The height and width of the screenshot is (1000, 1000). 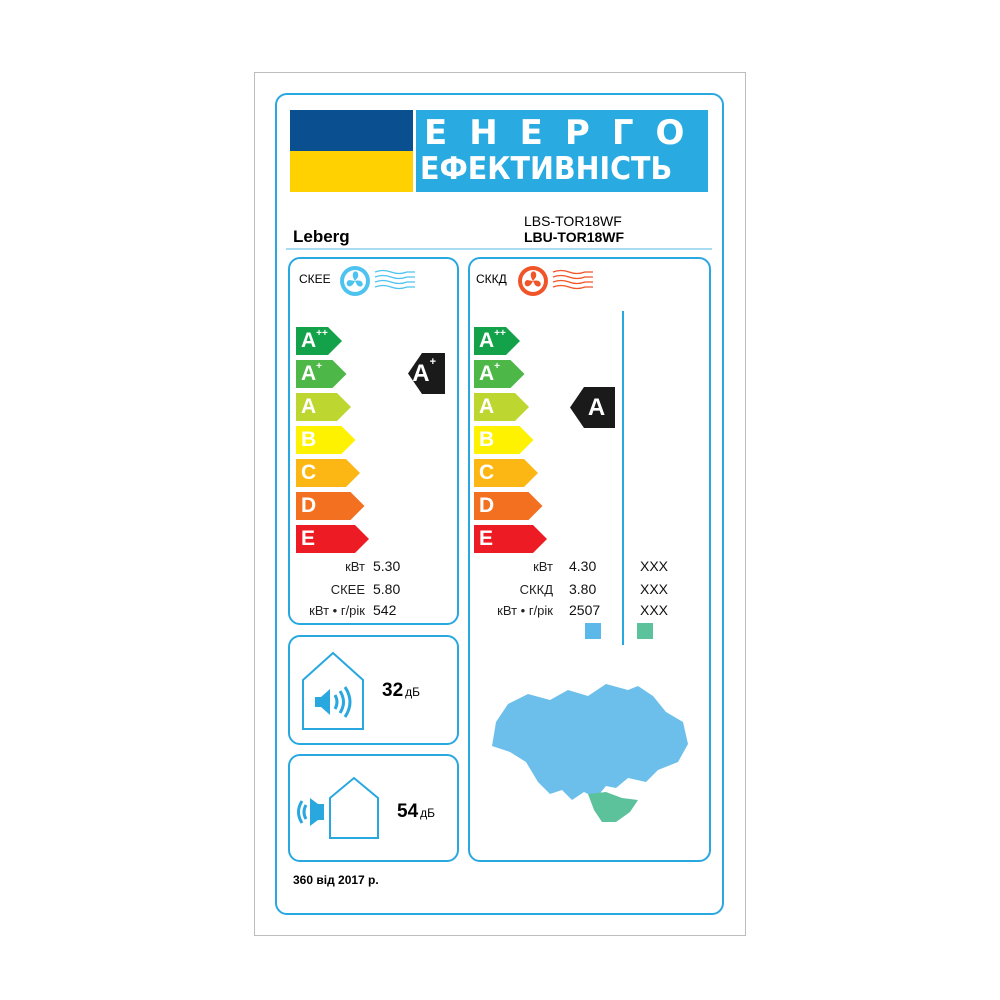 What do you see at coordinates (525, 610) in the screenshot?
I see `heating-annual-label: кВт • г/рік` at bounding box center [525, 610].